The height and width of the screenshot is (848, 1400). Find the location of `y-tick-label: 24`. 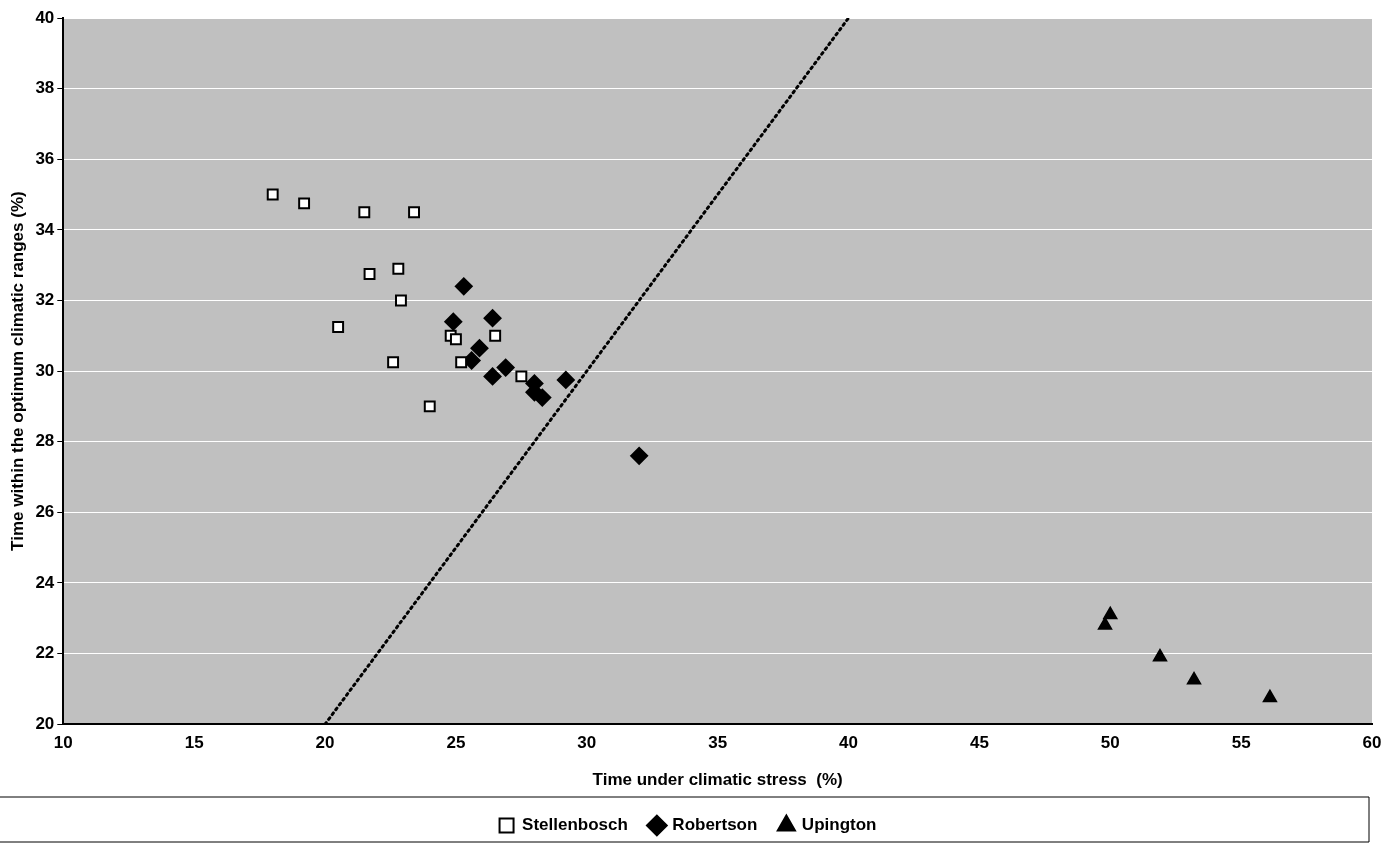

y-tick-label: 24 is located at coordinates (45, 582).